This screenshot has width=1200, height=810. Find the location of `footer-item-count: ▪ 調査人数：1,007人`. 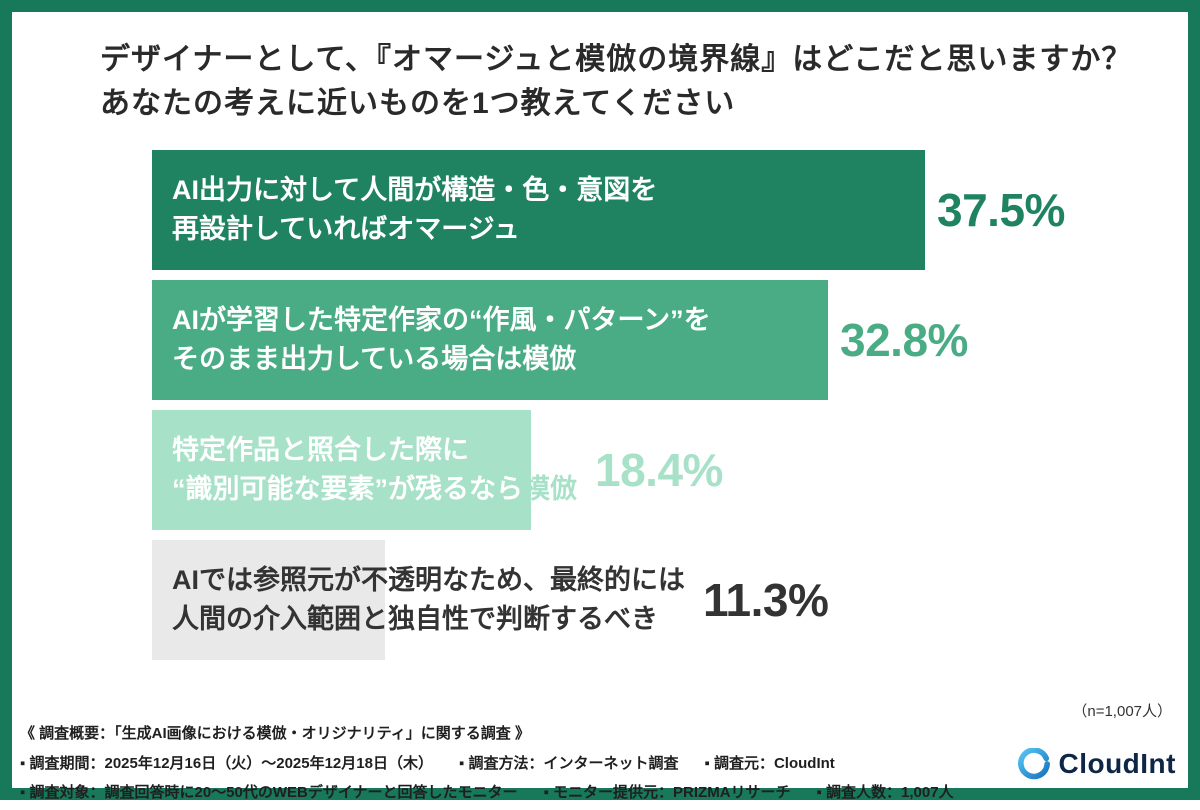

footer-item-count: ▪ 調査人数：1,007人 is located at coordinates (885, 792).